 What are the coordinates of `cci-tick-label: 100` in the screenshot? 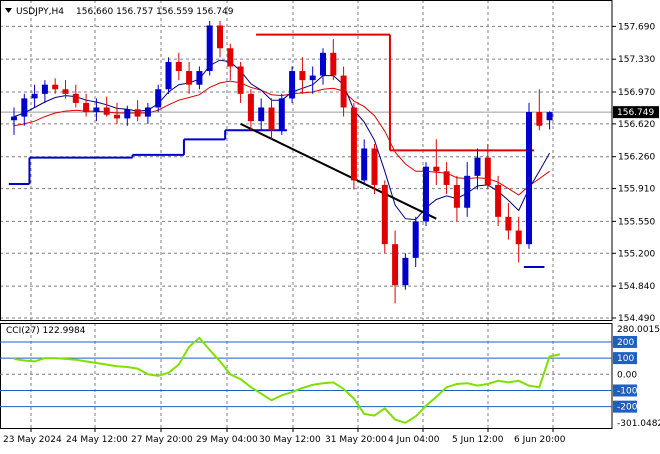 It's located at (625, 359).